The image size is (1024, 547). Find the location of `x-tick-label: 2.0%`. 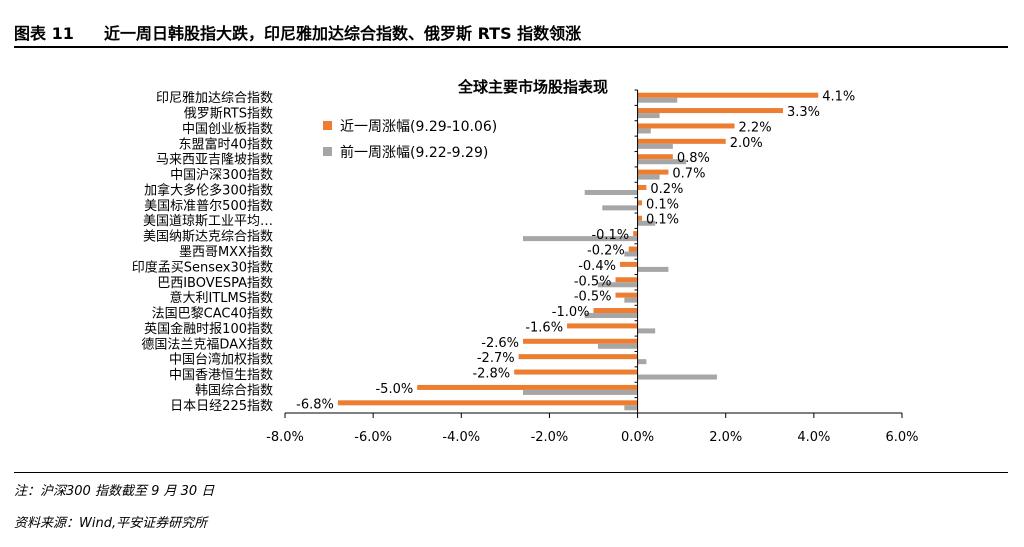

x-tick-label: 2.0% is located at coordinates (725, 437).